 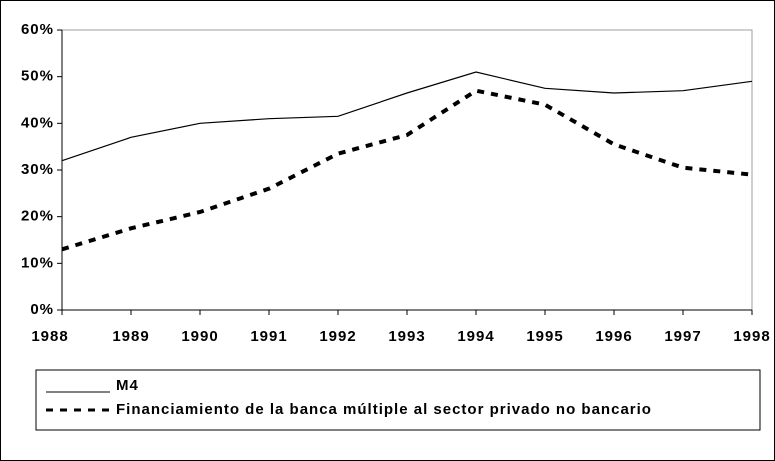 I want to click on x-tick-label: 1994, so click(x=475, y=336).